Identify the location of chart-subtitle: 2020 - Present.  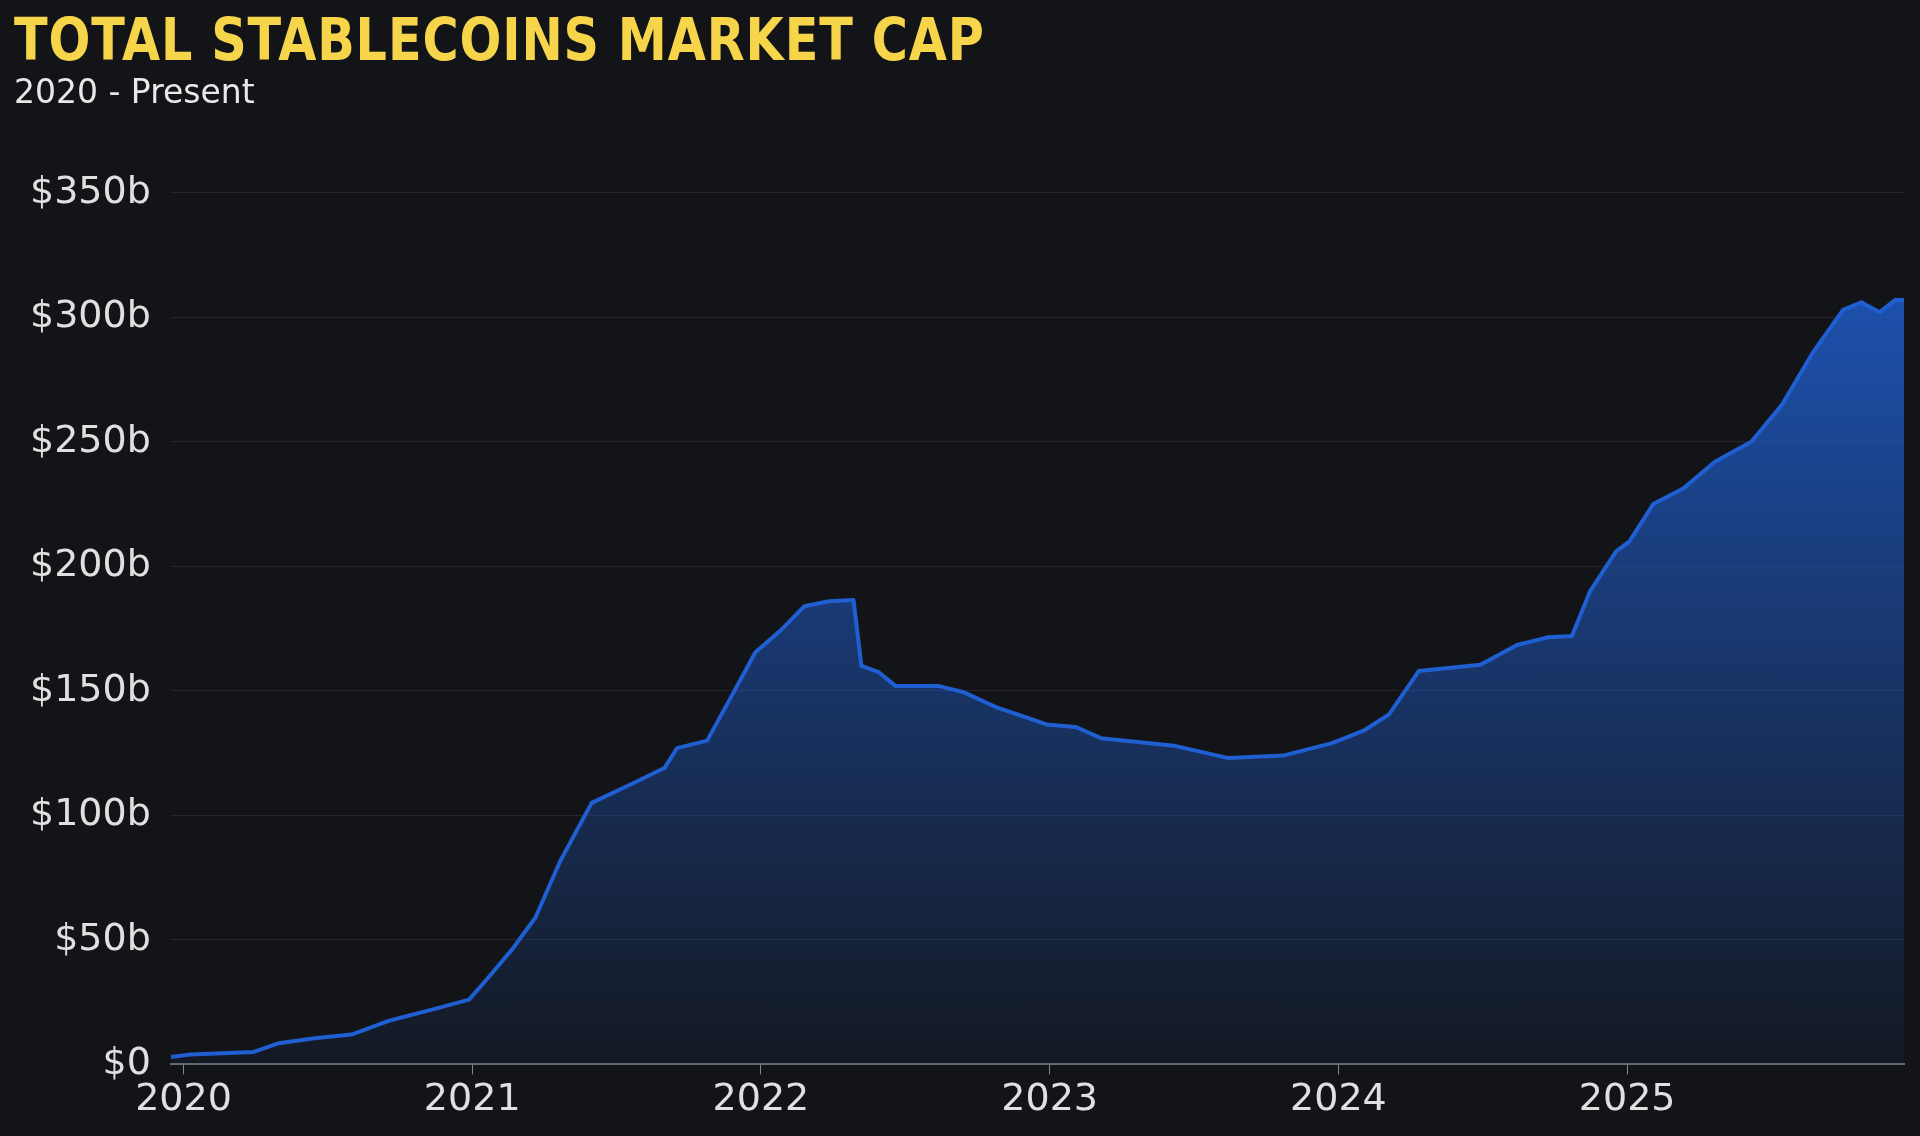
(134, 91).